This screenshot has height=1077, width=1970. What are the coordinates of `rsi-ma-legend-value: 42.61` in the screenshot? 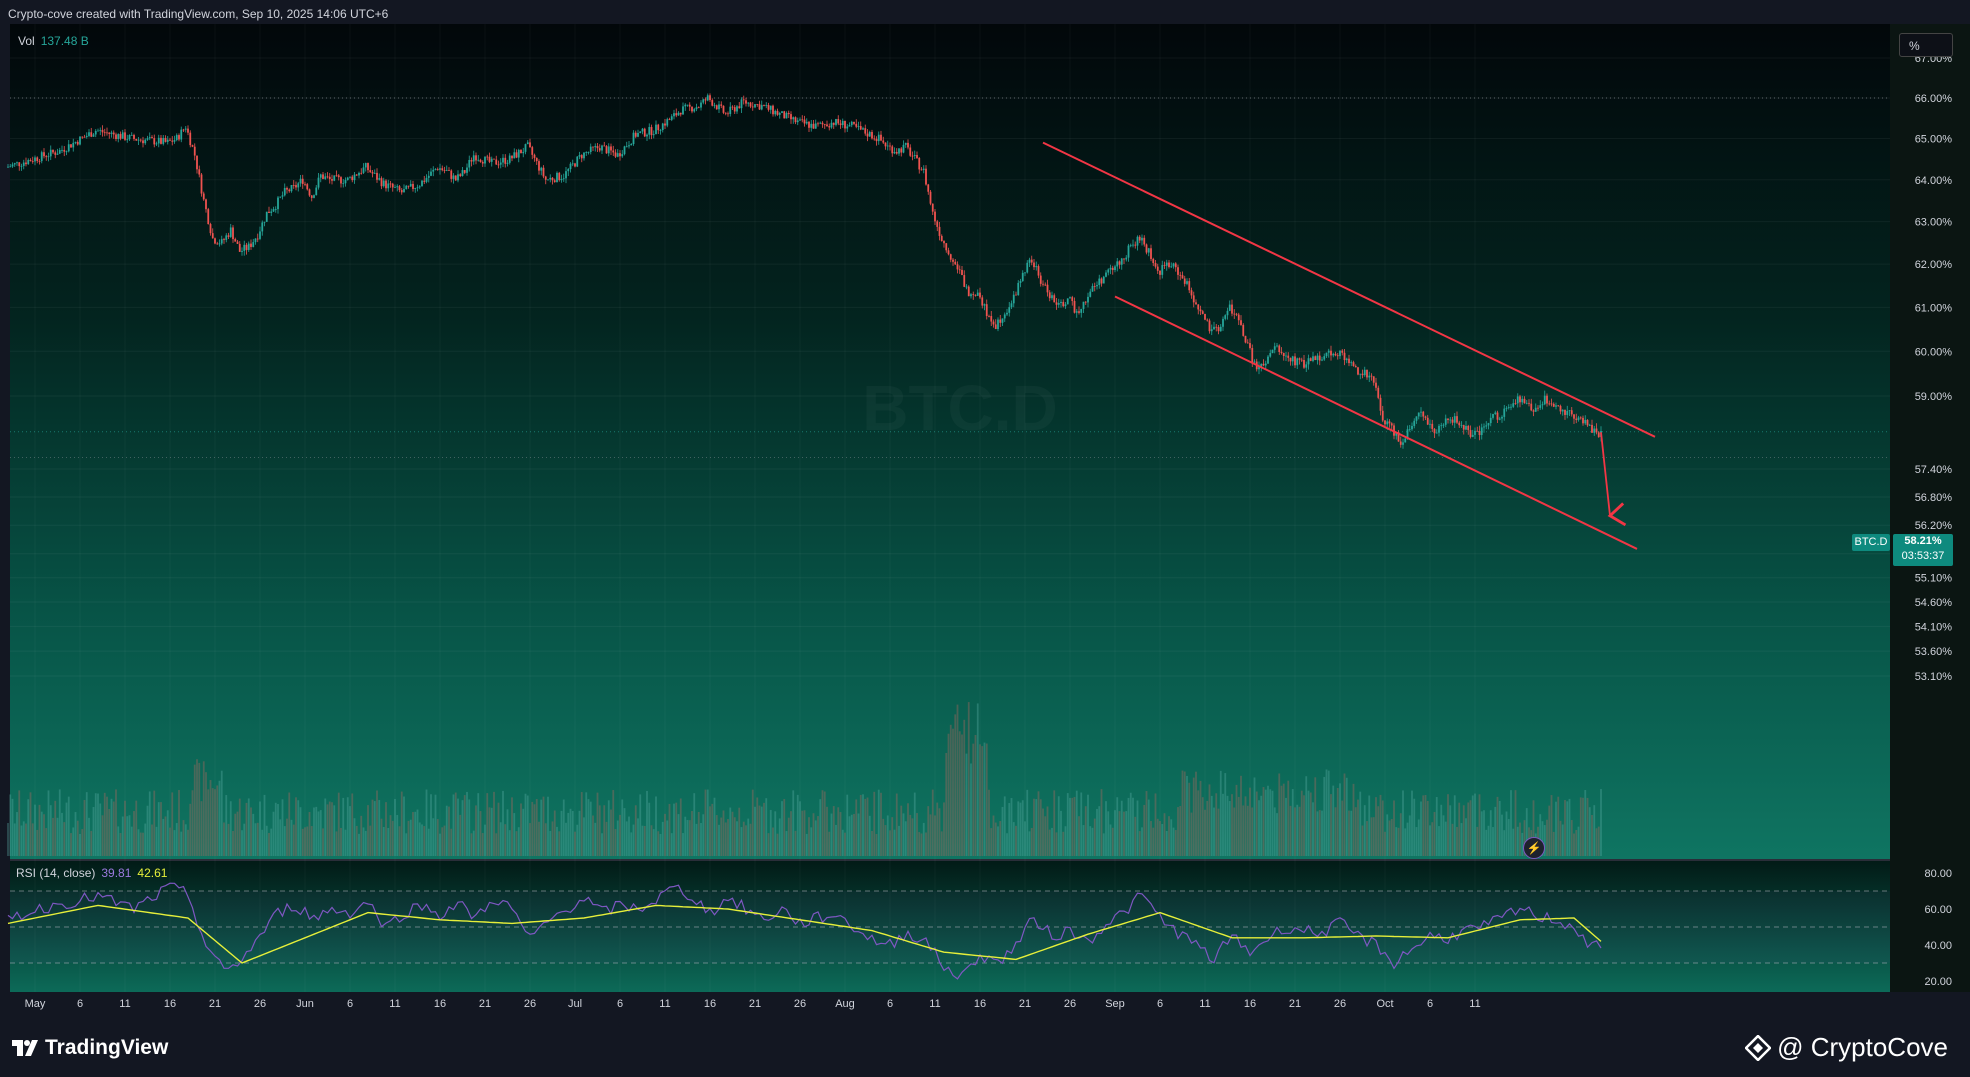 It's located at (152, 873).